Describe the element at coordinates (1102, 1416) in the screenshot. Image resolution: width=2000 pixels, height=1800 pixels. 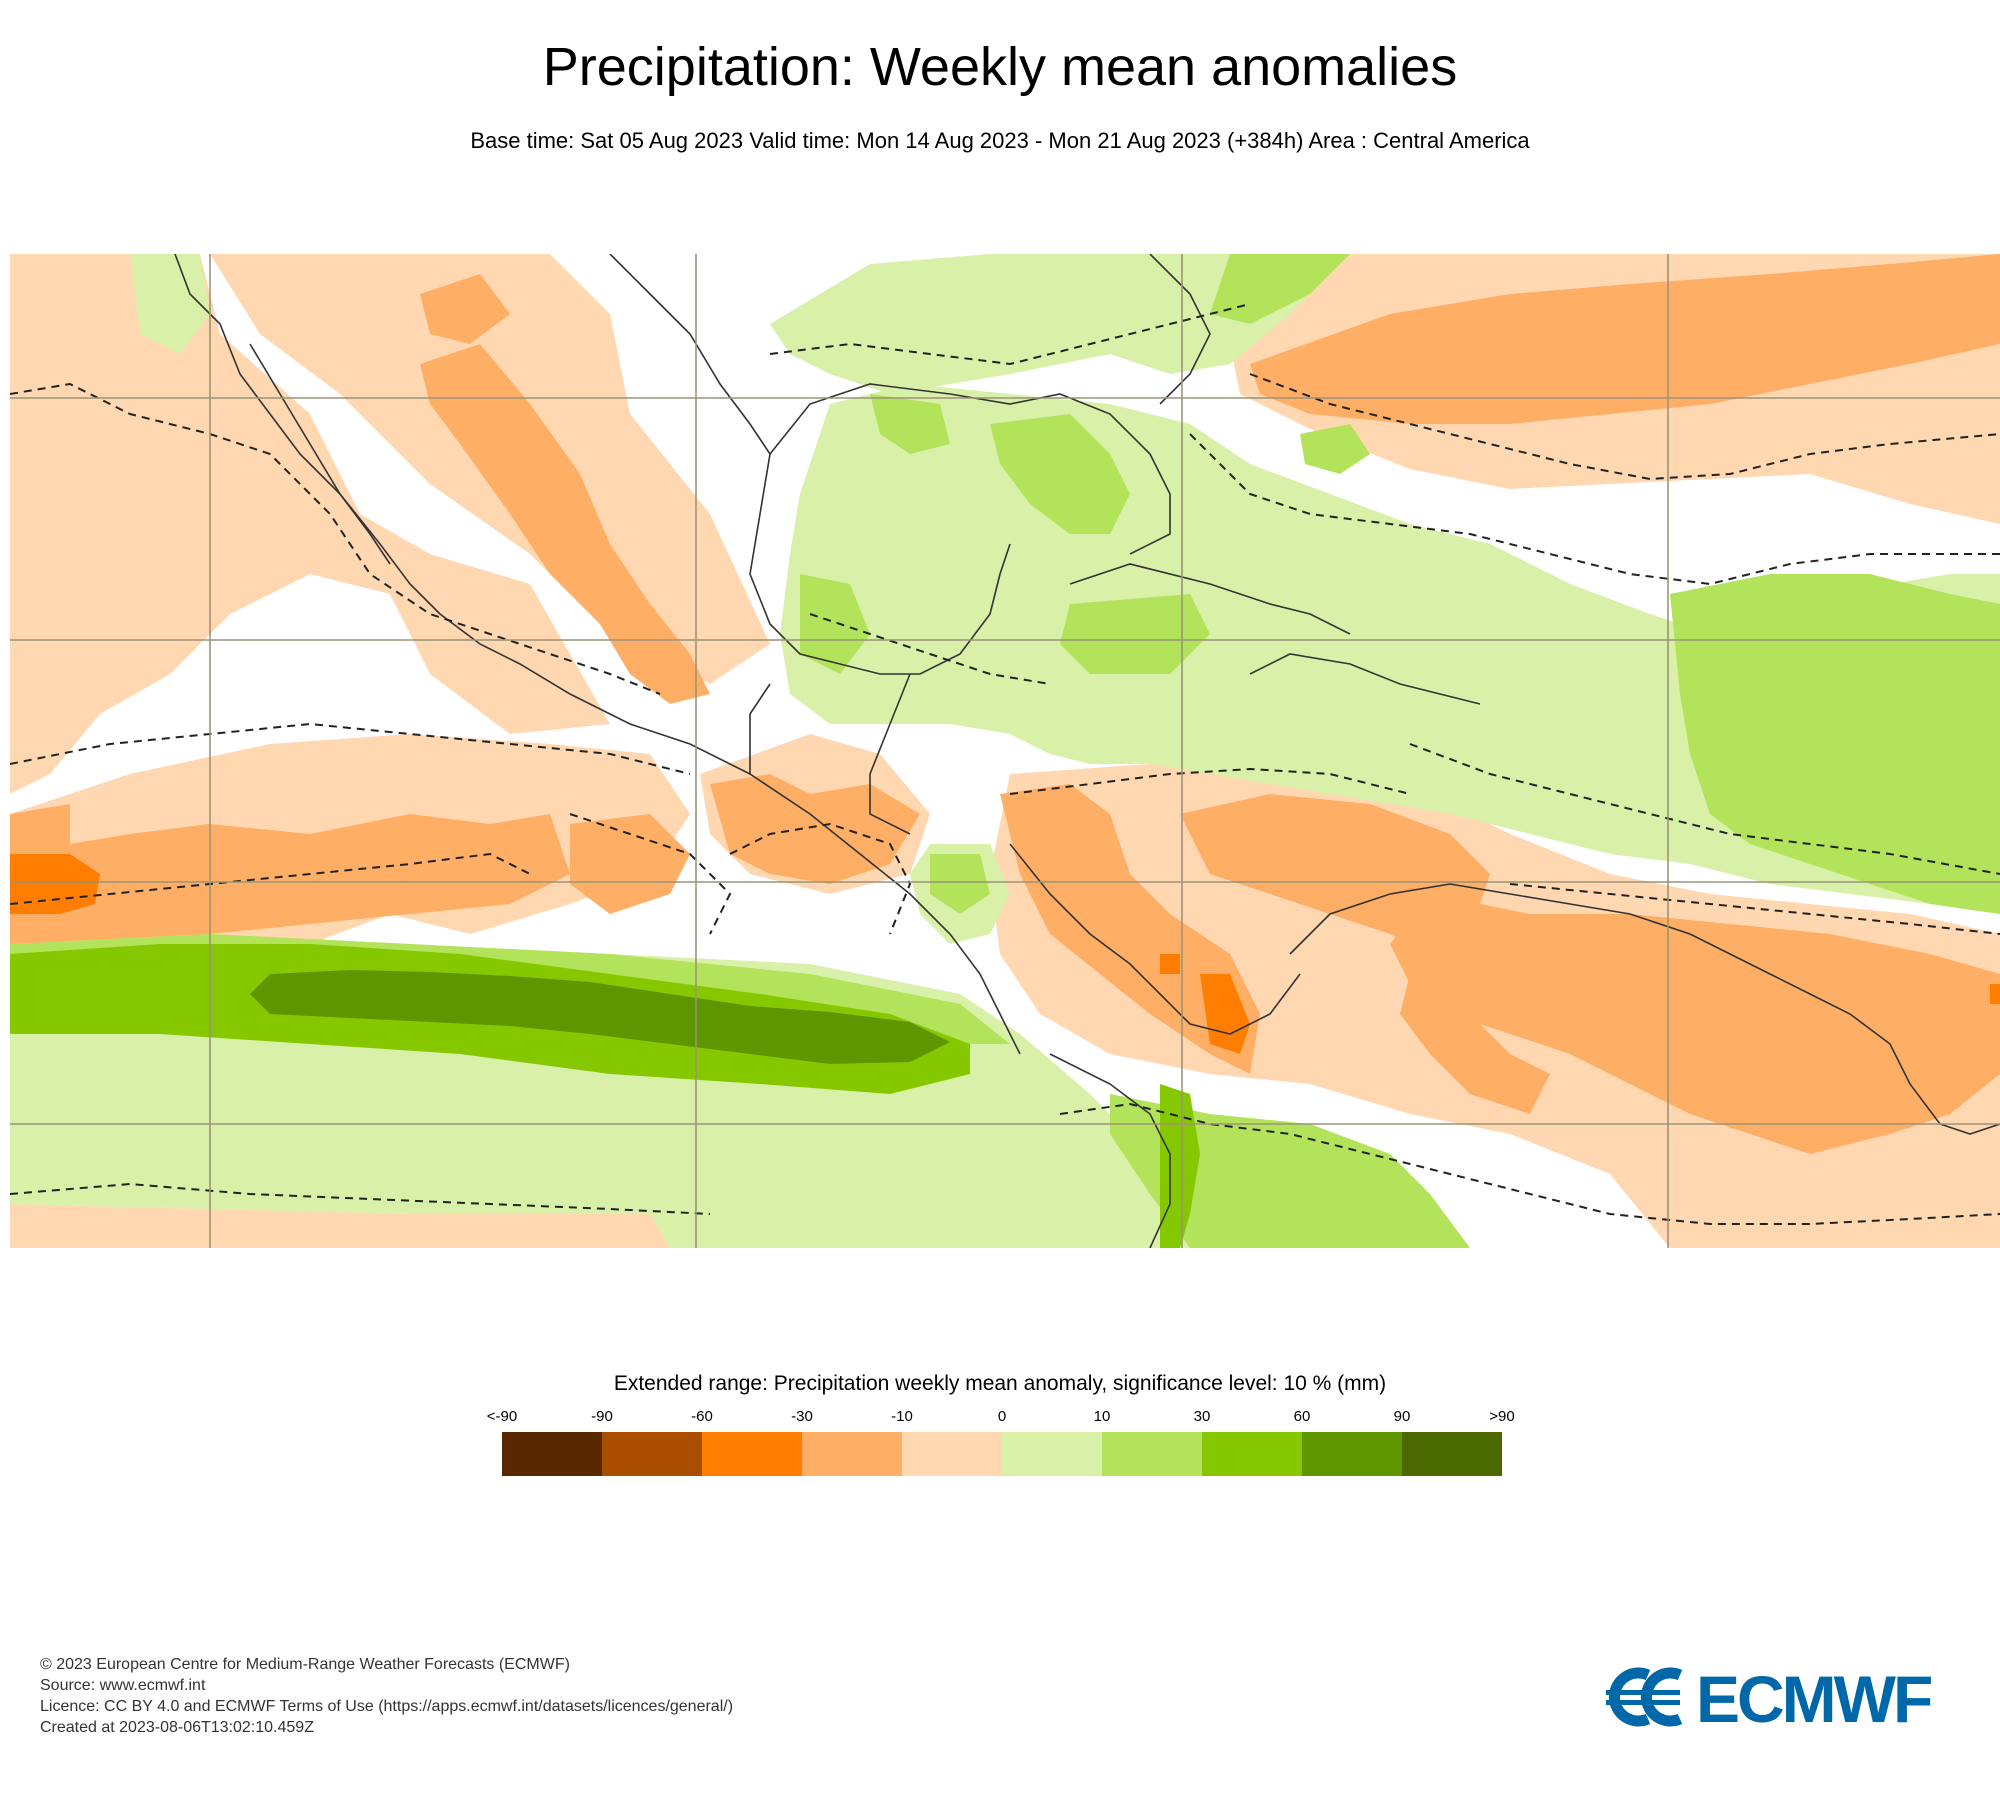
I see `legend-tick: 10` at that location.